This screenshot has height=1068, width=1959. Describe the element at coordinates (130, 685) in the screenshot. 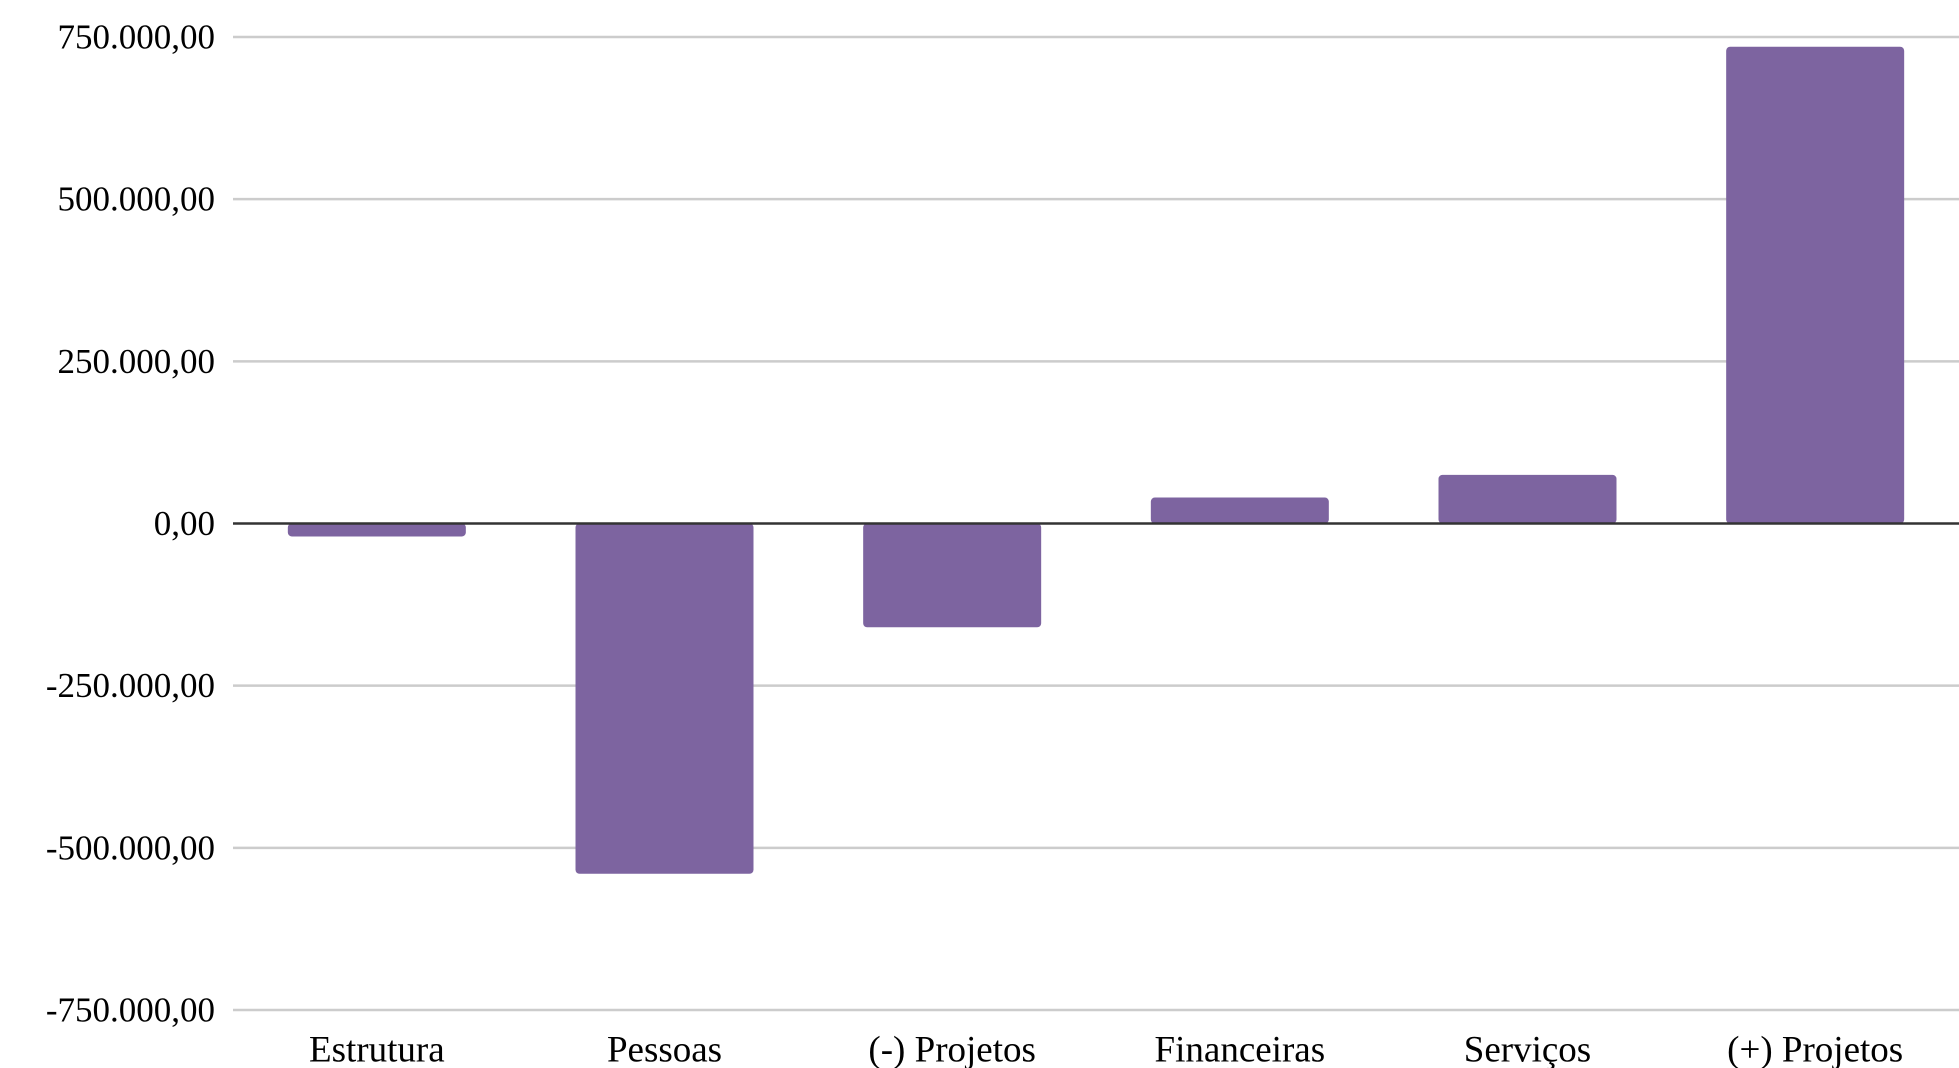

I see `y-tick-label: -250.000,00` at that location.